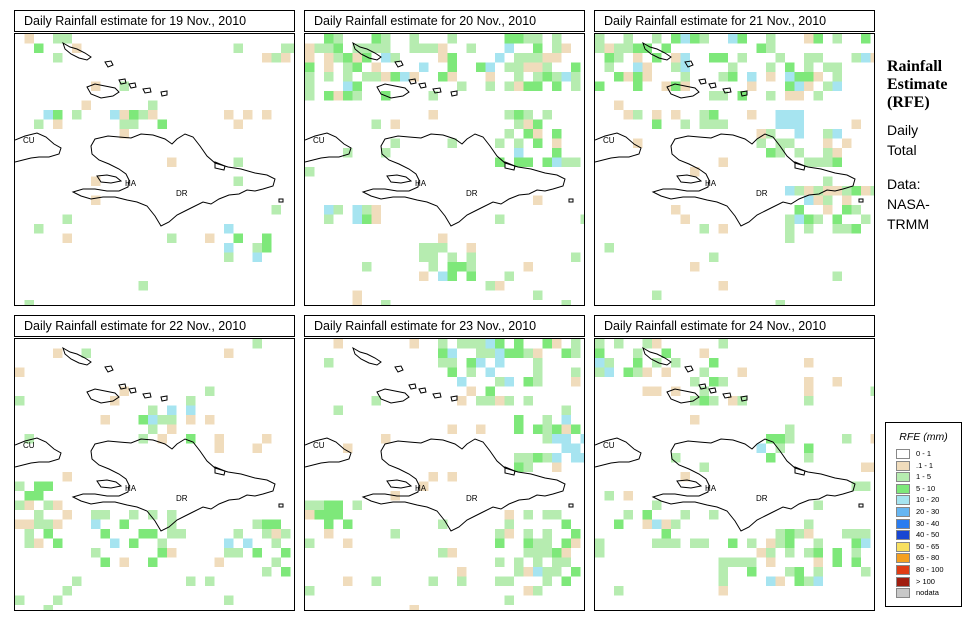  I want to click on rainfall-map-svg: CU HA DR, so click(154, 169).